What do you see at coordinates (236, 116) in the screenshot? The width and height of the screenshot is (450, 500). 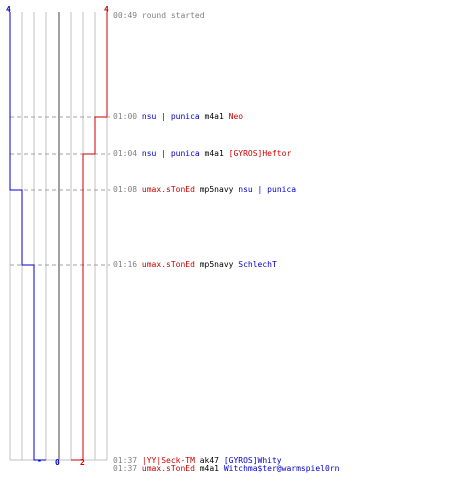 I see `event-player-name: Neo` at bounding box center [236, 116].